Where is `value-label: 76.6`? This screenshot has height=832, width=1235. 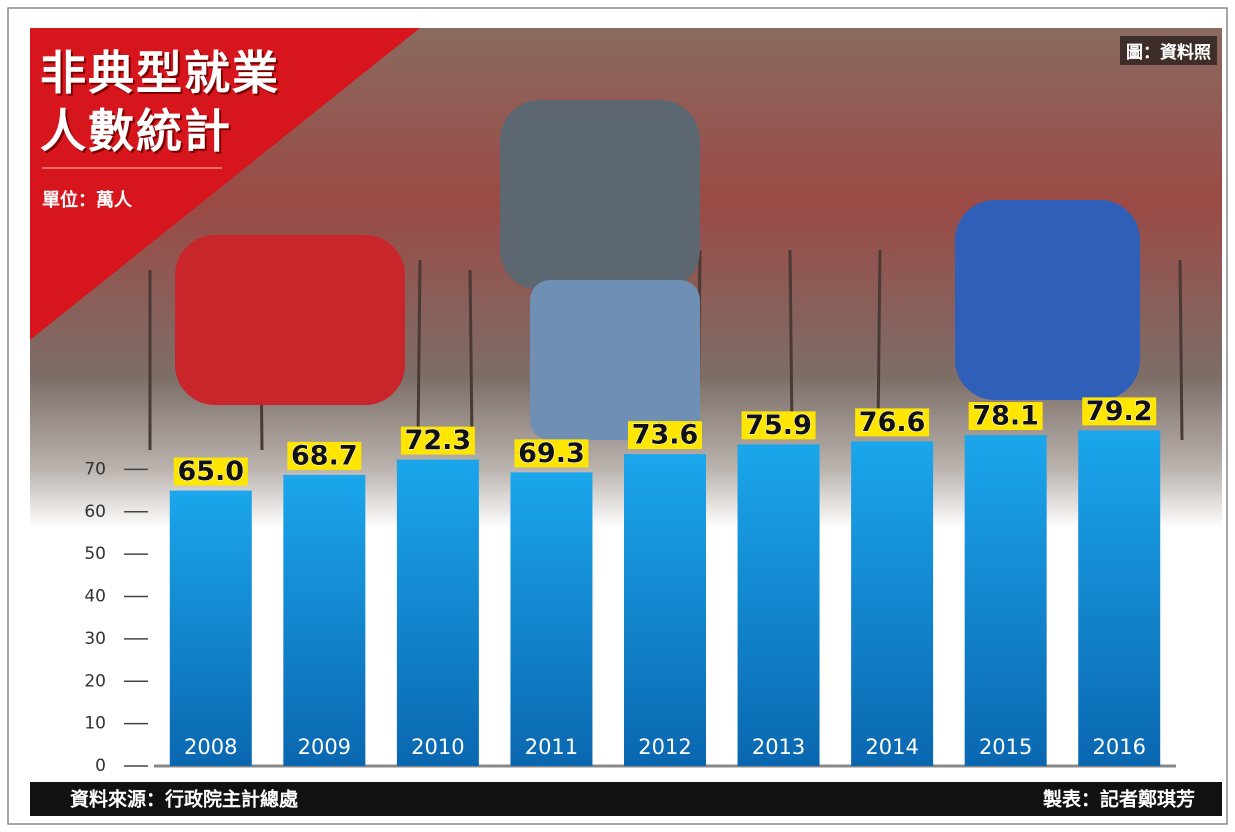 value-label: 76.6 is located at coordinates (892, 422).